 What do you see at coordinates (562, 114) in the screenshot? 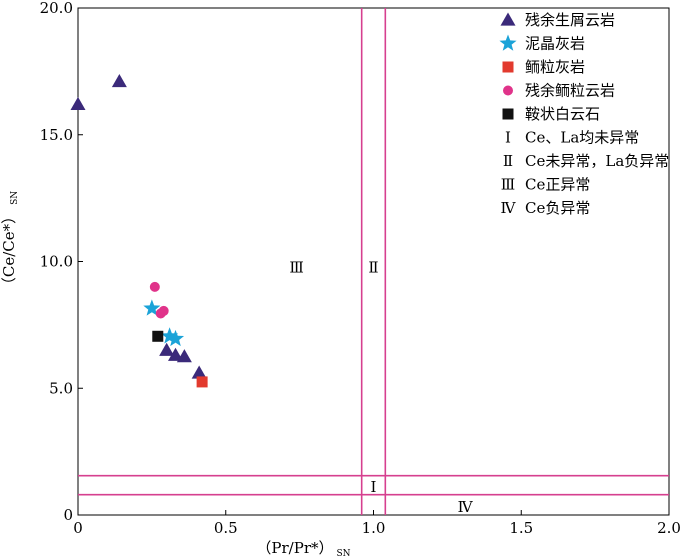
I see `legend-label-5: 鞍状白云石` at bounding box center [562, 114].